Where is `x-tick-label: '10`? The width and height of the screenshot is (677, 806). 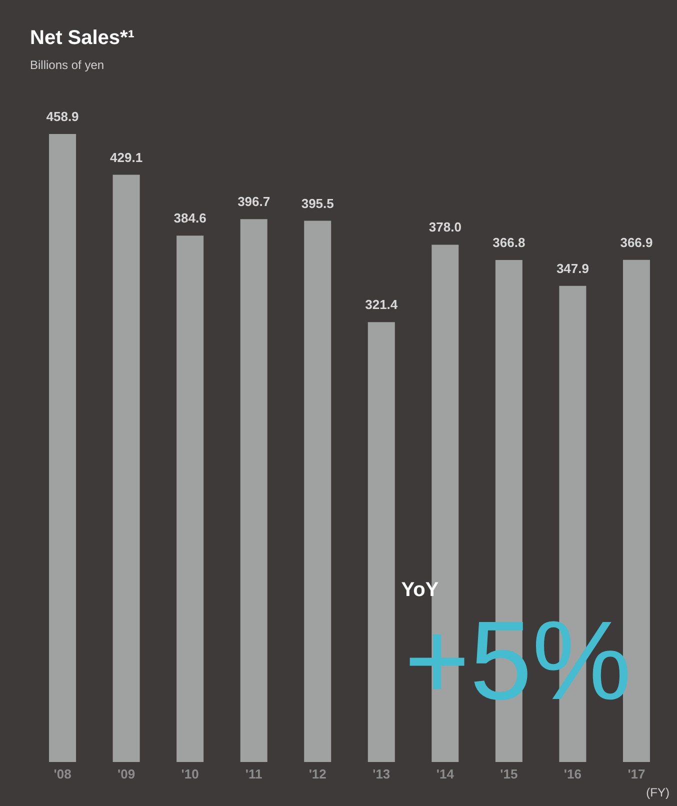
x-tick-label: '10 is located at coordinates (190, 774).